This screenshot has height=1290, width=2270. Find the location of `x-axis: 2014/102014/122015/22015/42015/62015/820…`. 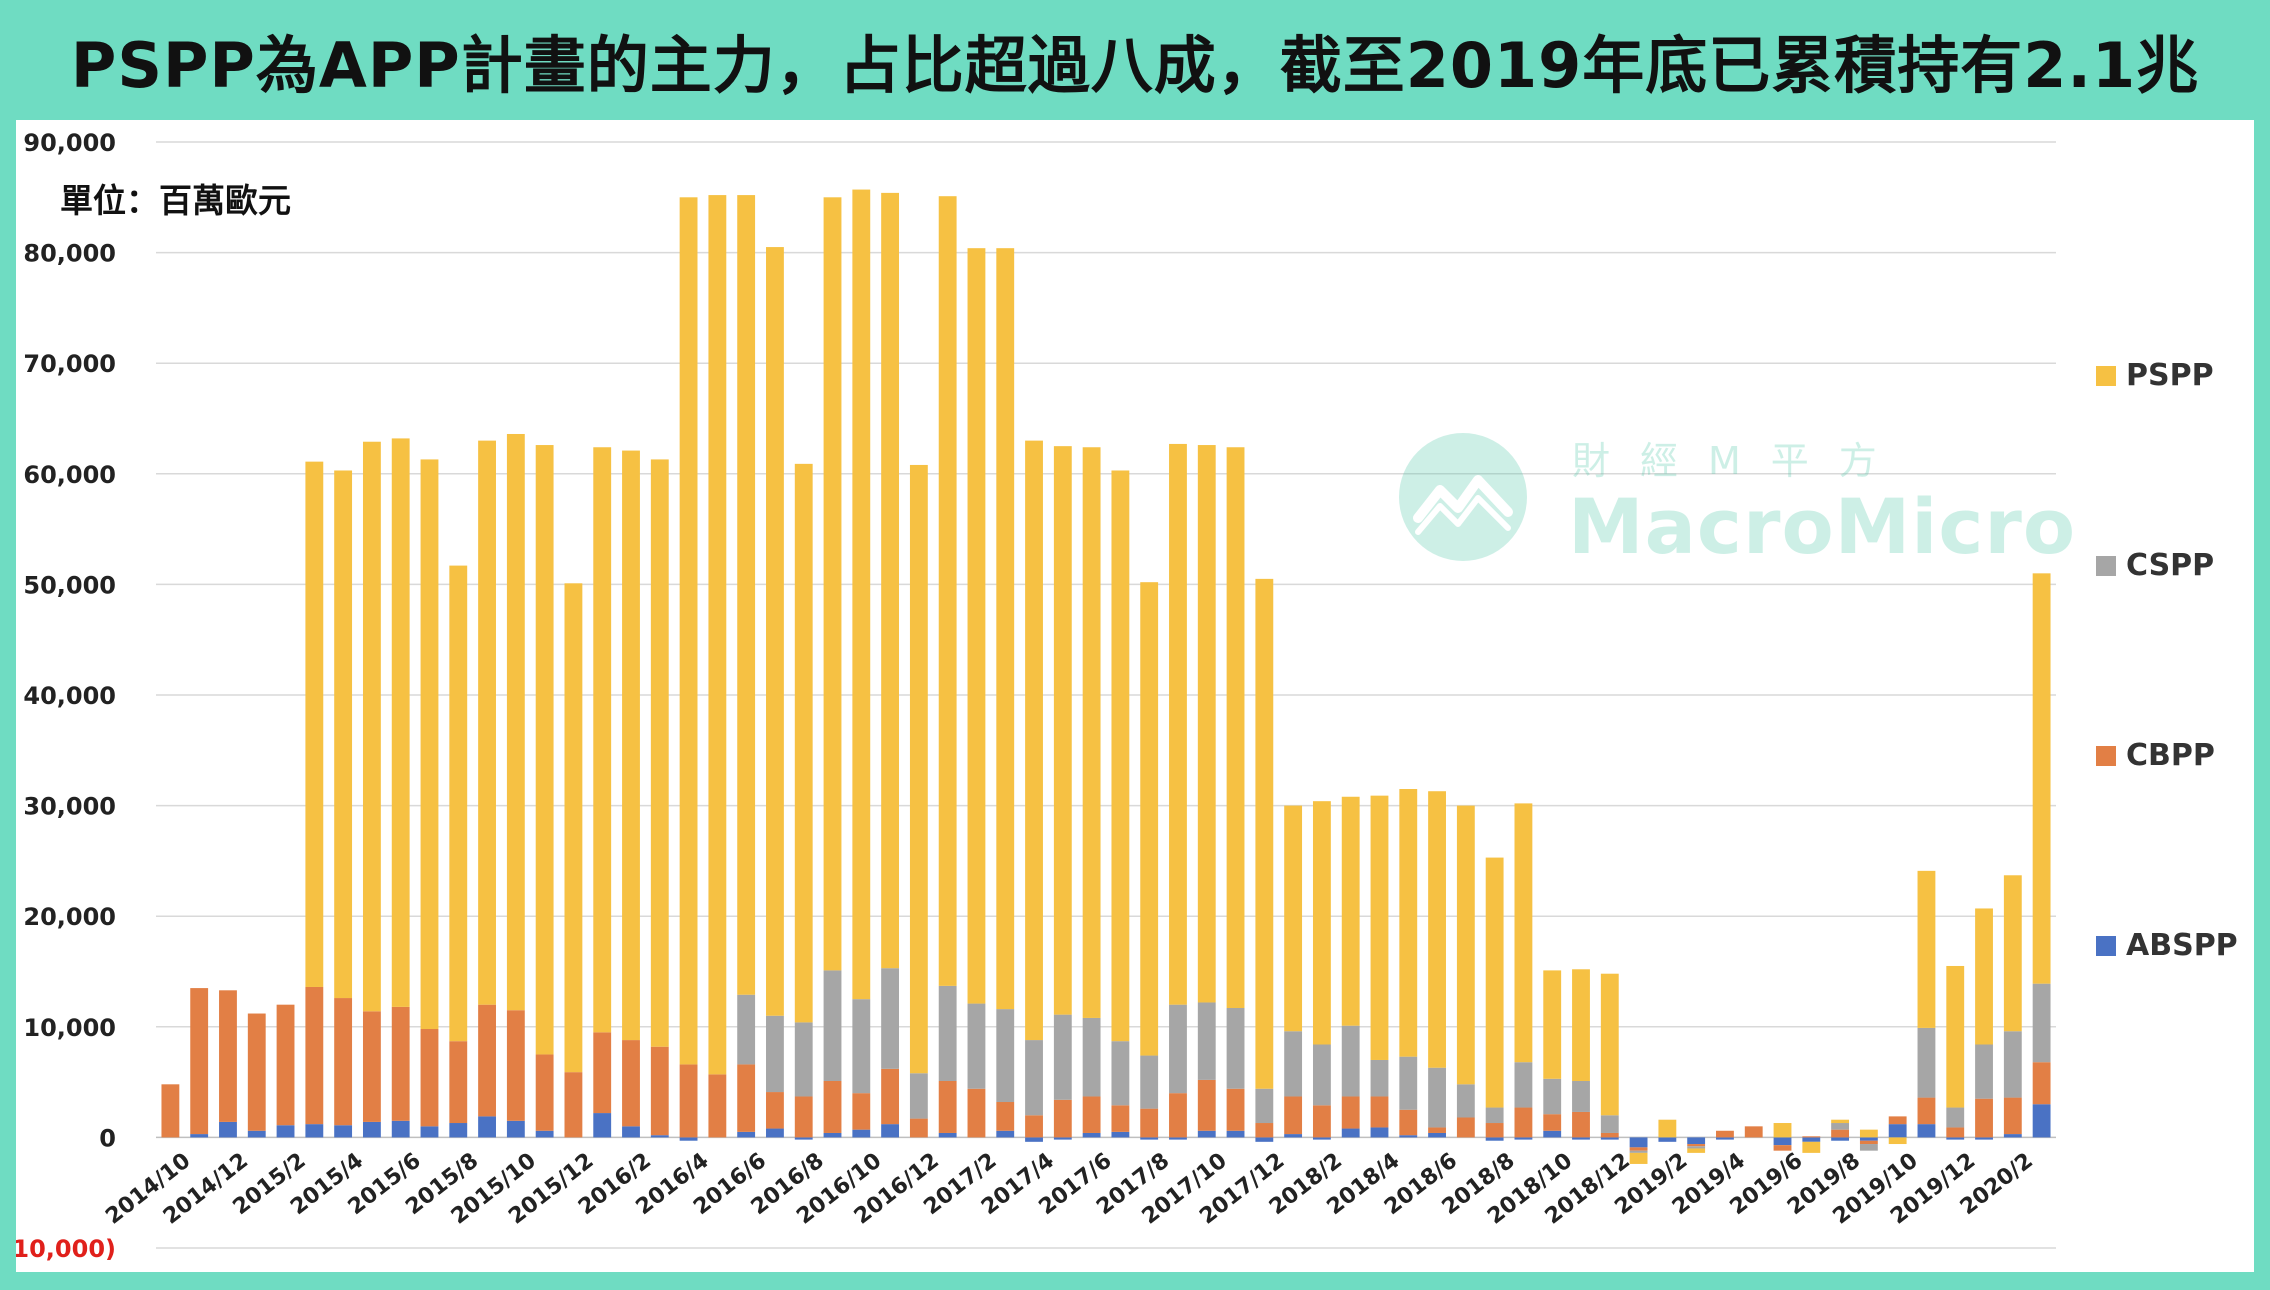

x-axis: 2014/102014/122015/22015/42015/62015/820… is located at coordinates (1069, 1188).